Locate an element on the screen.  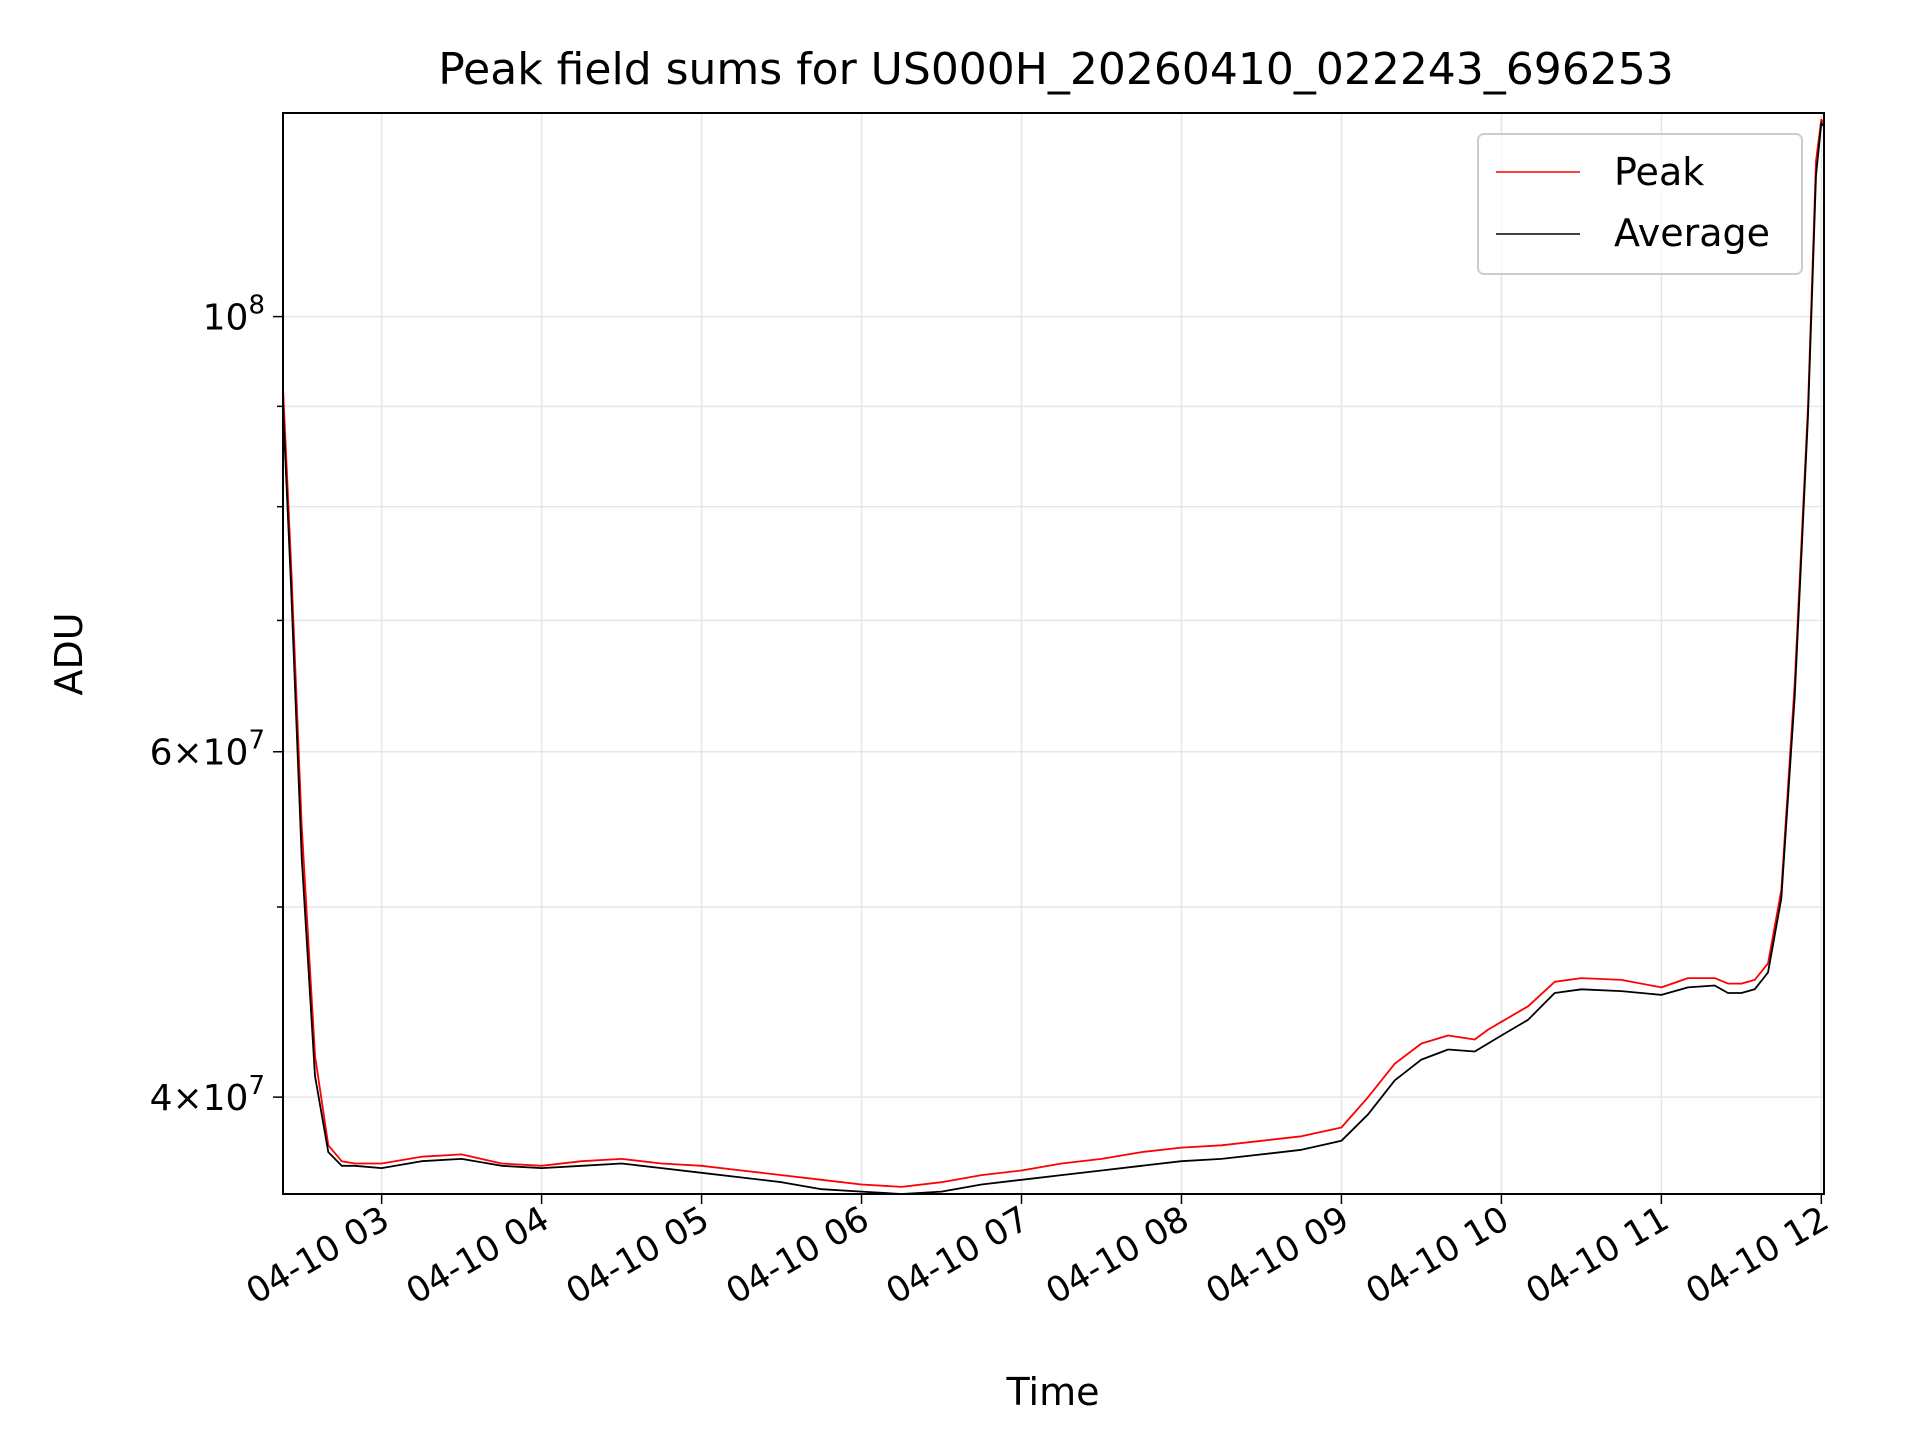
y-tick-label: 6×107 is located at coordinates (207, 750).